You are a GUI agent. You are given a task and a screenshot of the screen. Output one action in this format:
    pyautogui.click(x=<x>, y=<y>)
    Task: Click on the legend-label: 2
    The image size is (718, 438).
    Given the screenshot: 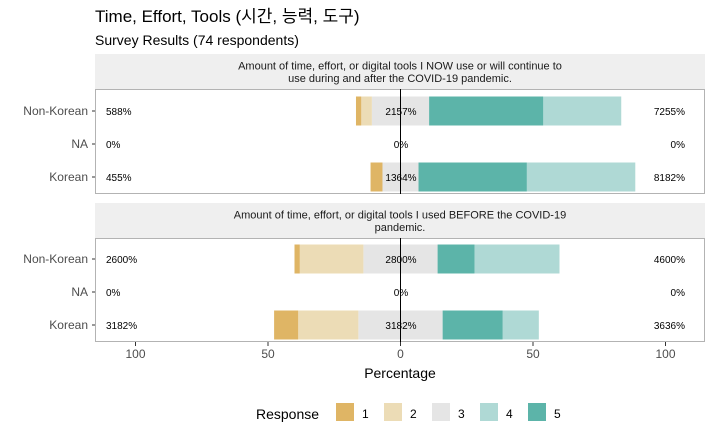 What is the action you would take?
    pyautogui.click(x=413, y=414)
    